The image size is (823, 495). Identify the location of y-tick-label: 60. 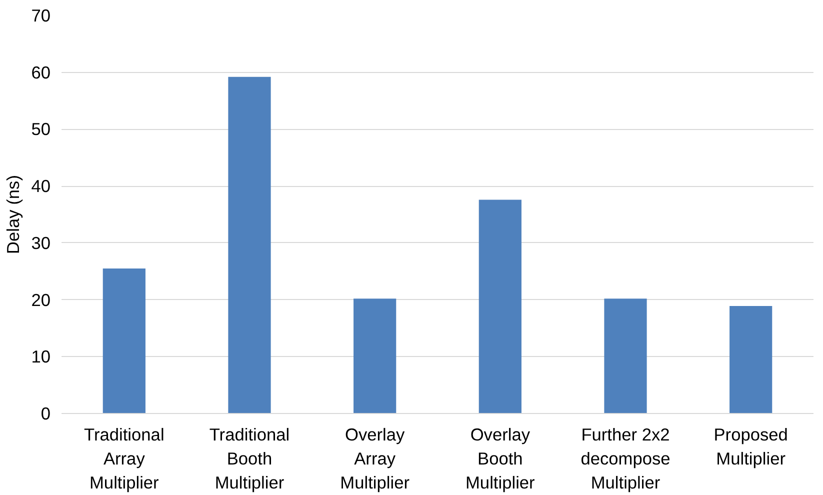
(41, 72).